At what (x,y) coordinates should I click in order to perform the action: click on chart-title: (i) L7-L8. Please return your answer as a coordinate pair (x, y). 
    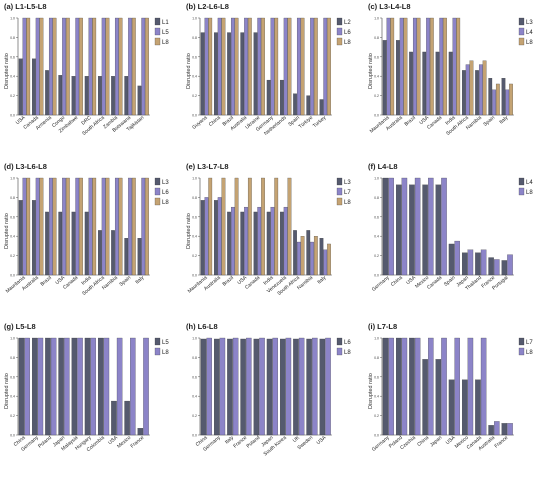
    Looking at the image, I should click on (383, 326).